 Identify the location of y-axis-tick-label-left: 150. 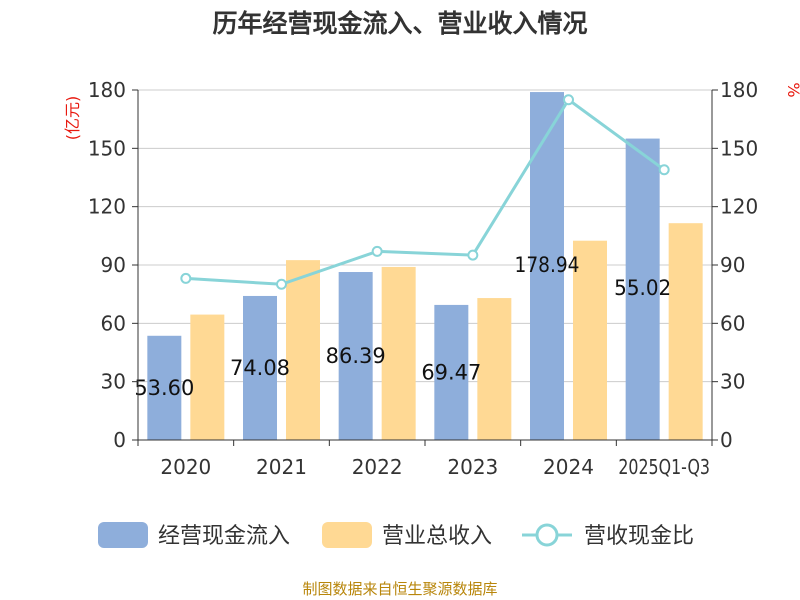
(107, 148).